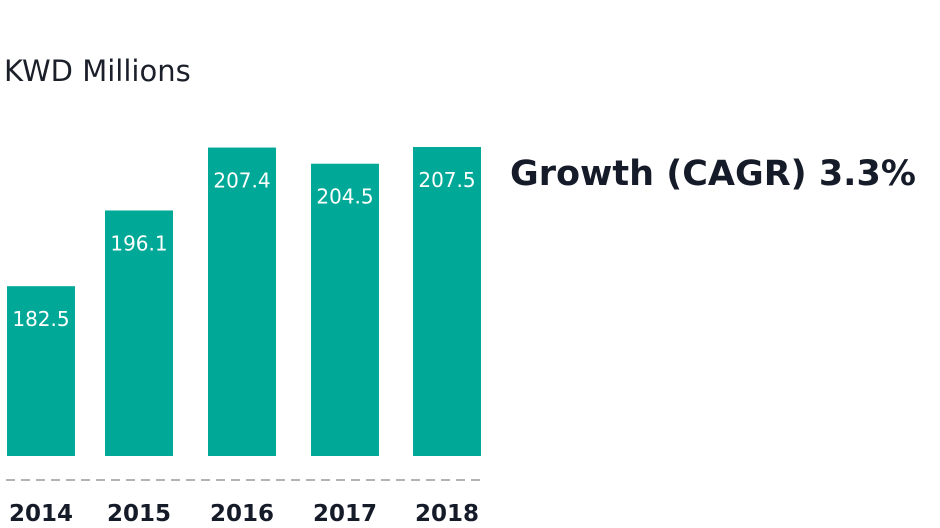 The image size is (940, 528). What do you see at coordinates (41, 371) in the screenshot?
I see `bar-2014` at bounding box center [41, 371].